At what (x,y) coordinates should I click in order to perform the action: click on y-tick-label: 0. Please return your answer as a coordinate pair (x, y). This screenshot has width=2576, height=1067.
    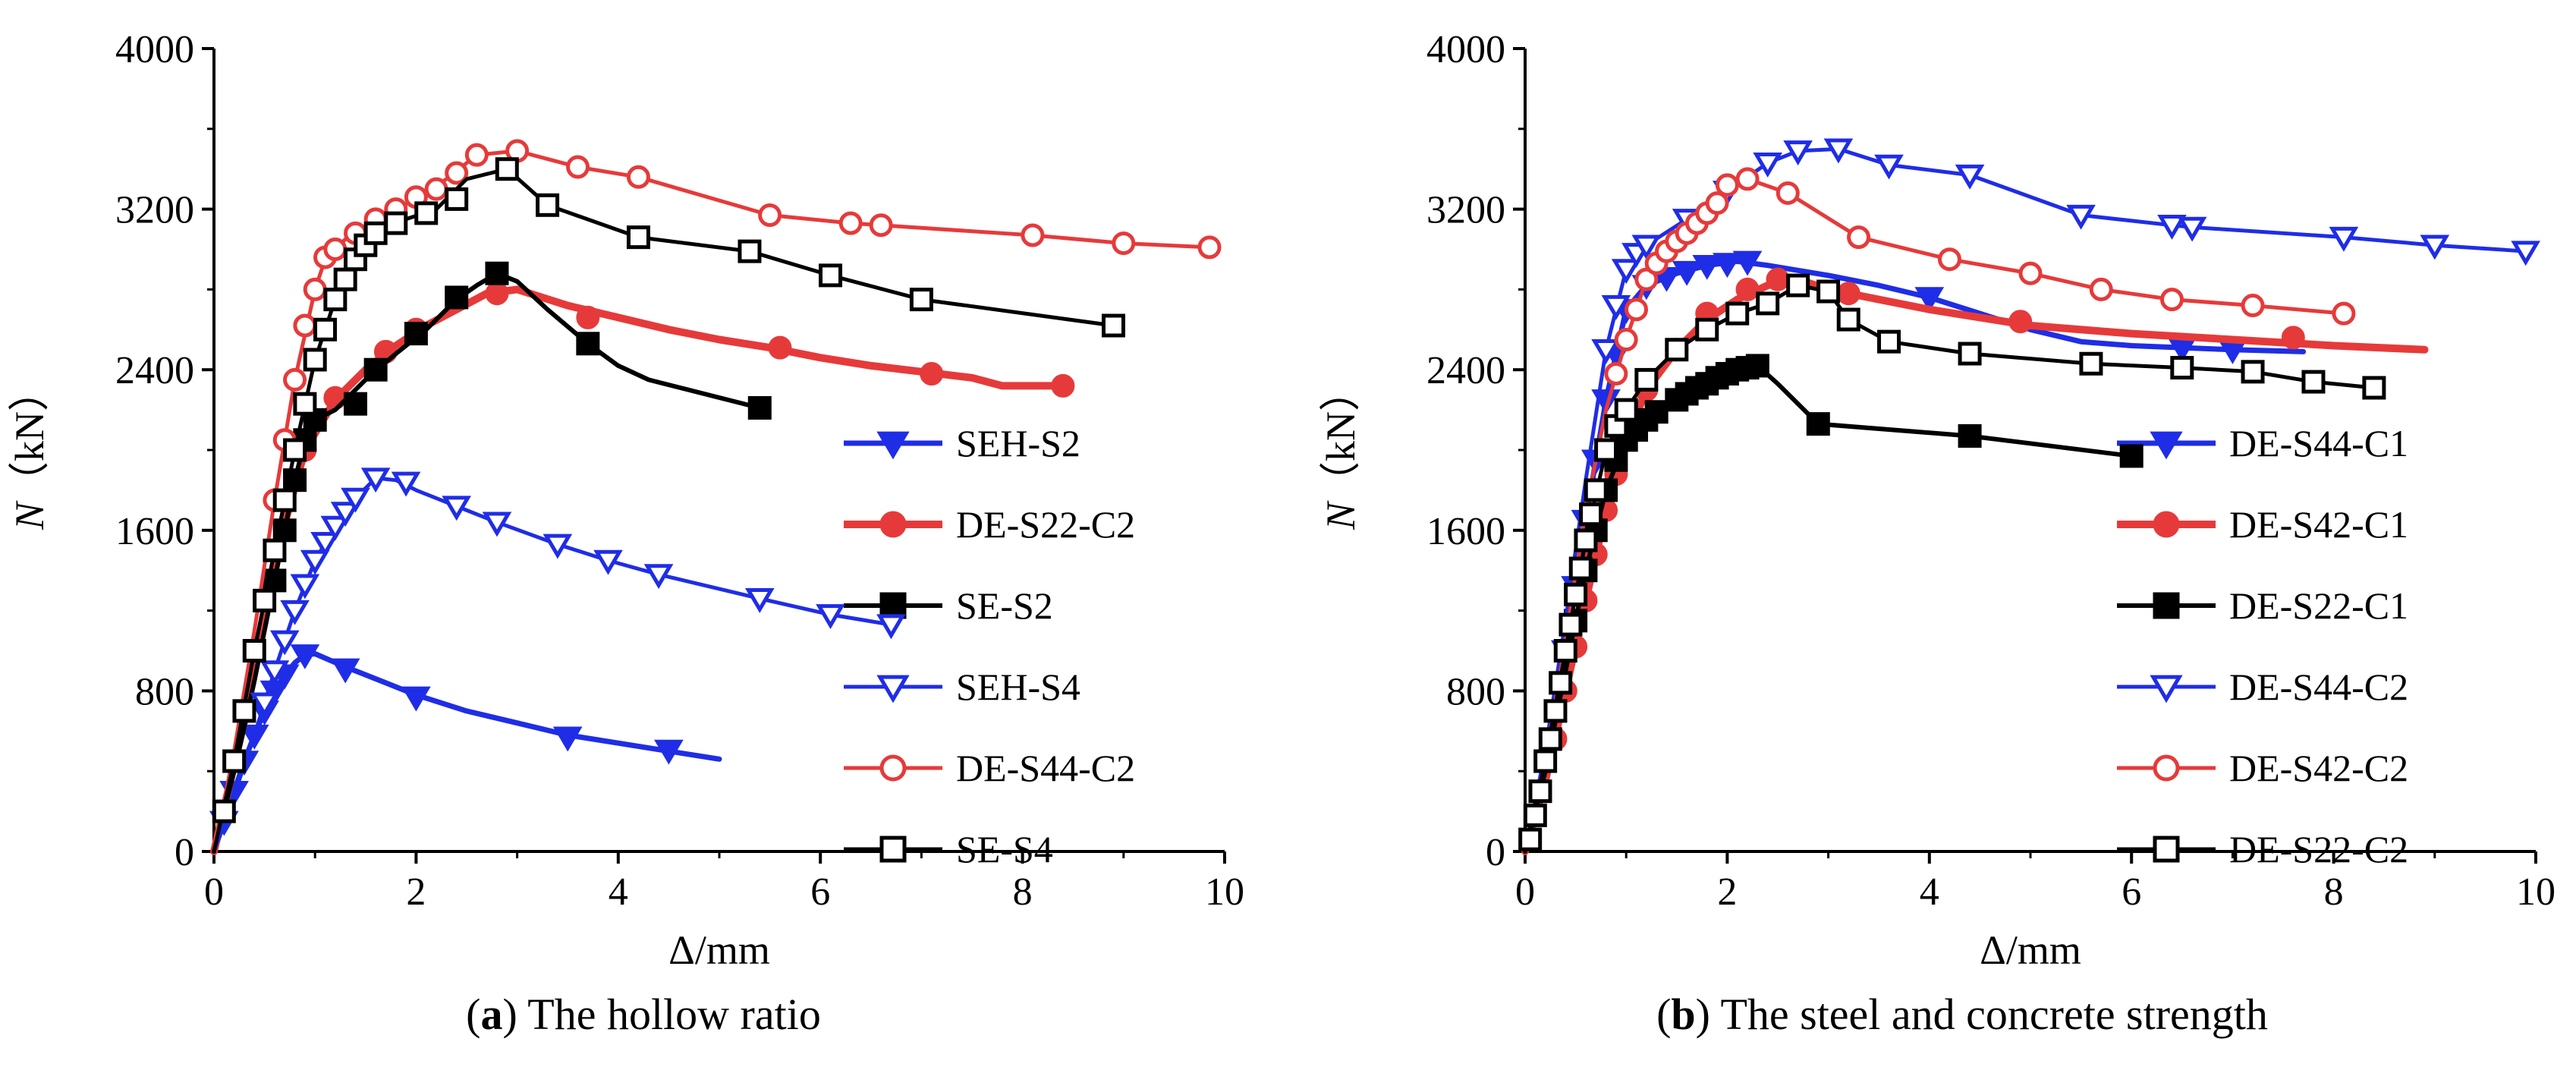
    Looking at the image, I should click on (184, 852).